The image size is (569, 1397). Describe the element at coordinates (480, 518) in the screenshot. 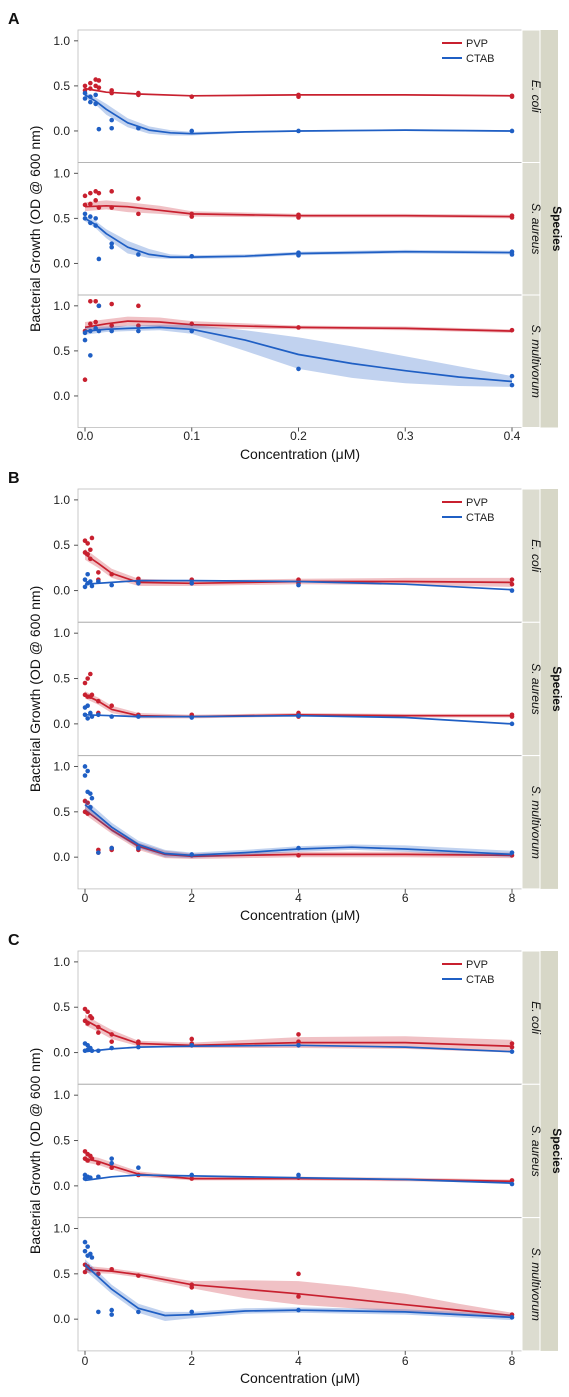

I see `legend-label: CTAB` at that location.